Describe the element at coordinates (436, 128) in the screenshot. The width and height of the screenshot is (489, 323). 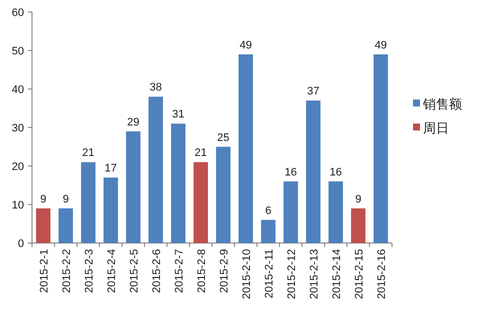
I see `legend-label: 周日` at that location.